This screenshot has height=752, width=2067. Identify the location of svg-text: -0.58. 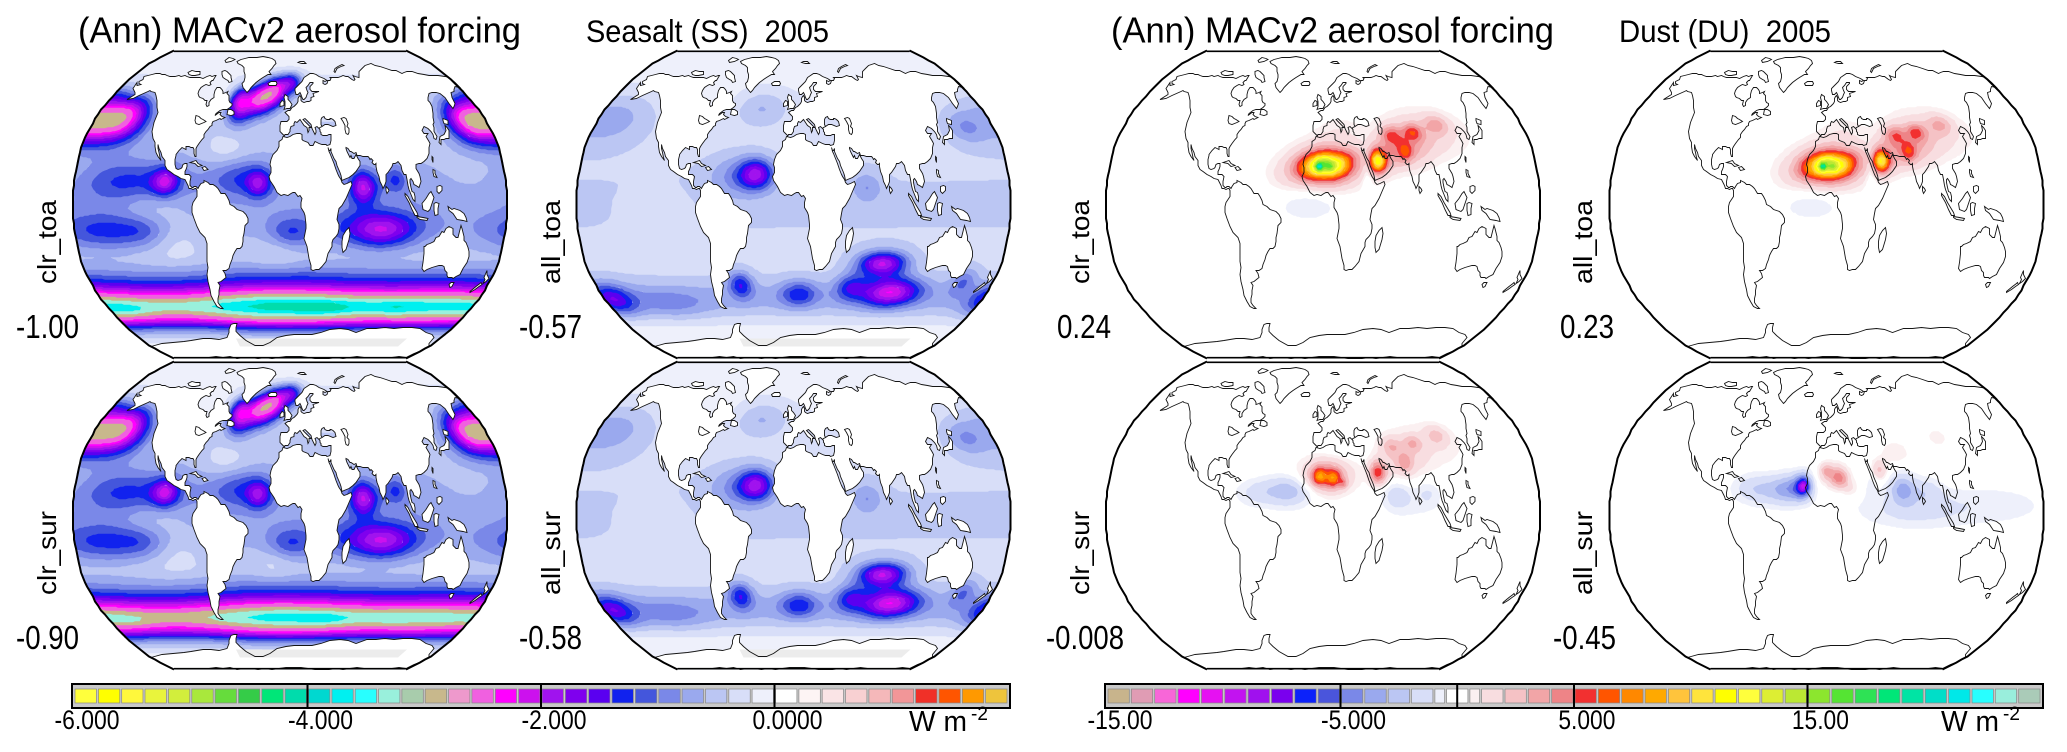
(550, 637).